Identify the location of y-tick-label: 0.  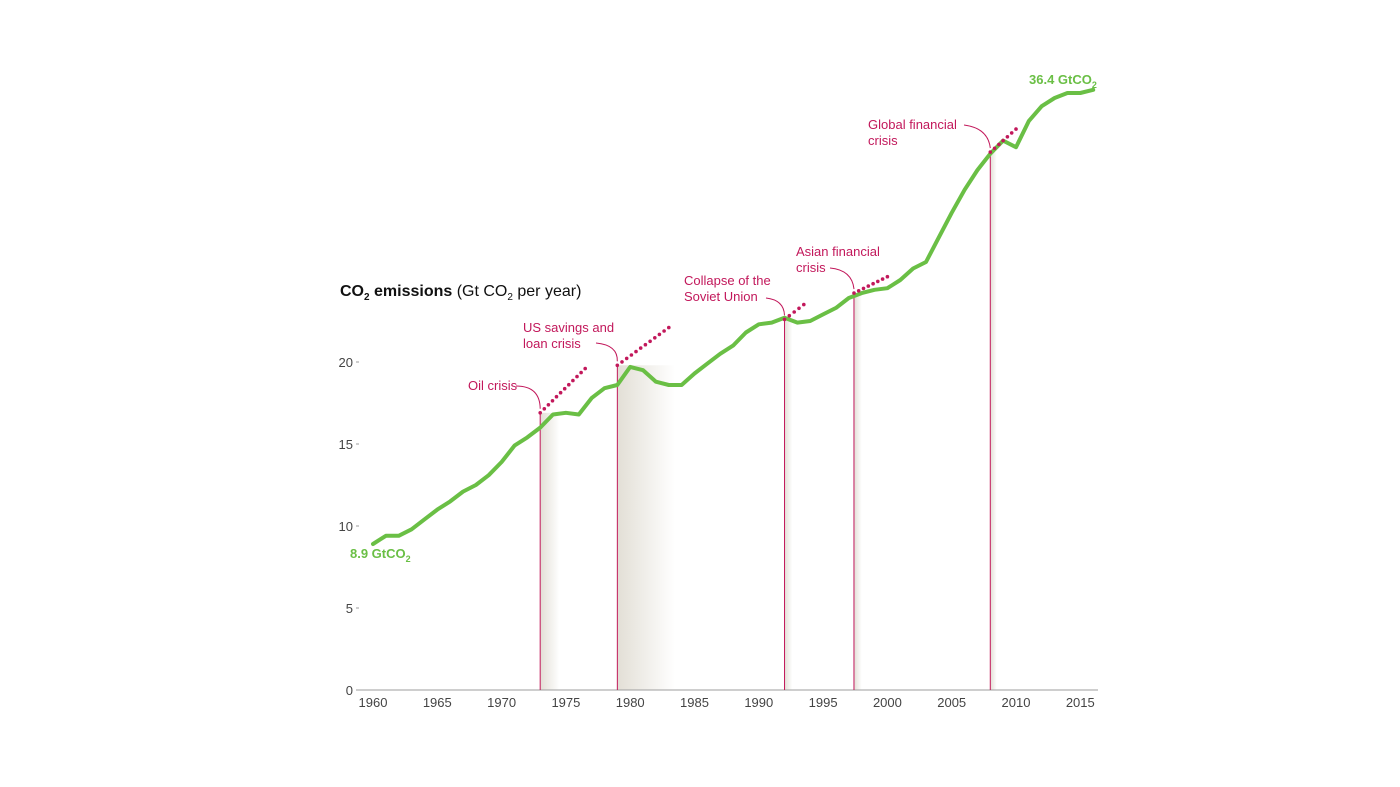
(349, 690).